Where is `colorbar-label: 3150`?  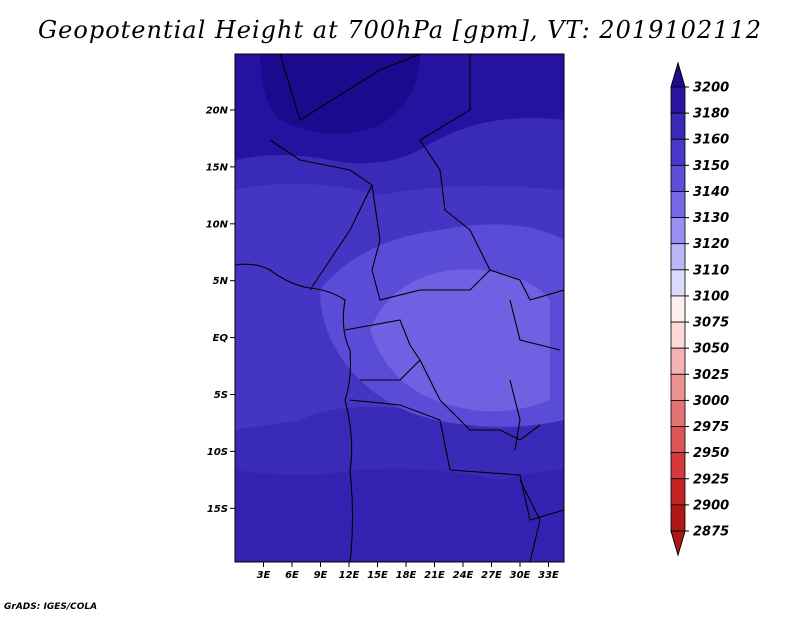 colorbar-label: 3150 is located at coordinates (711, 166).